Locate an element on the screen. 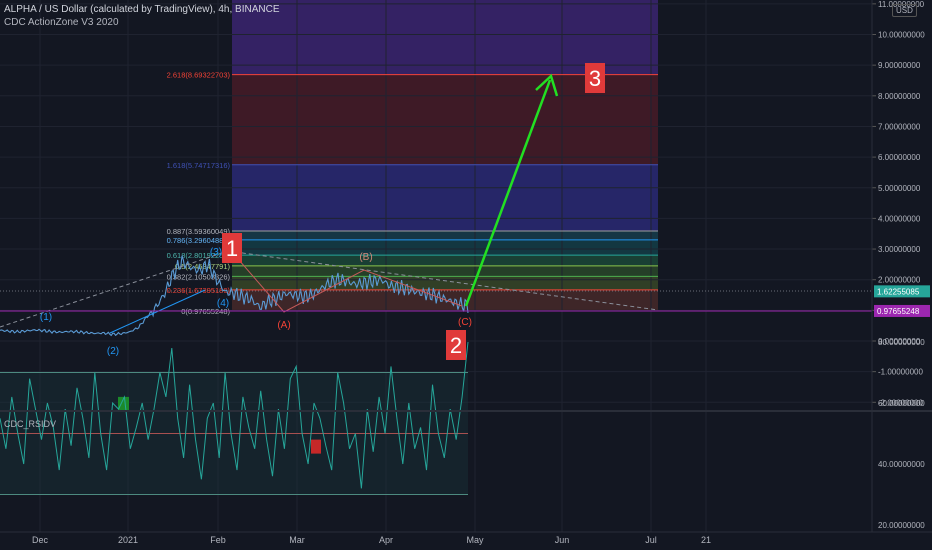  wave-label: (2) is located at coordinates (113, 351).